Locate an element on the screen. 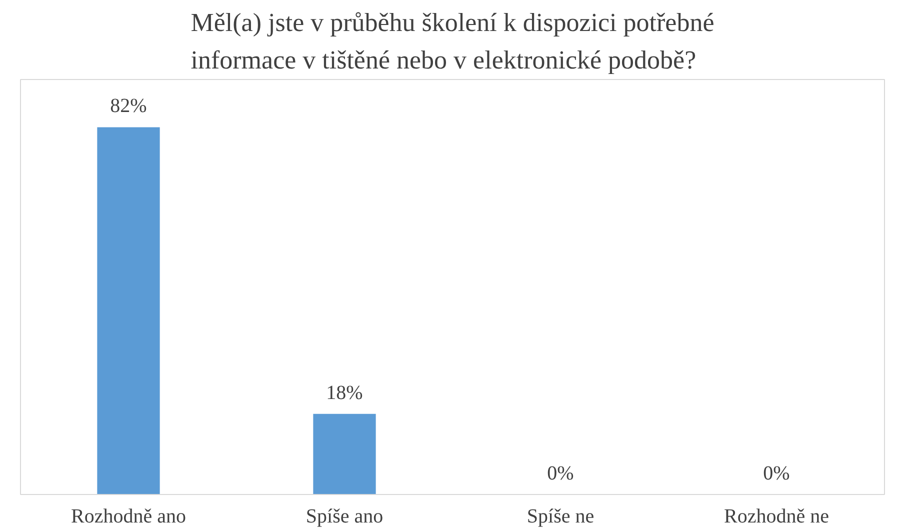  x-tick-label: Spíše ne is located at coordinates (560, 517).